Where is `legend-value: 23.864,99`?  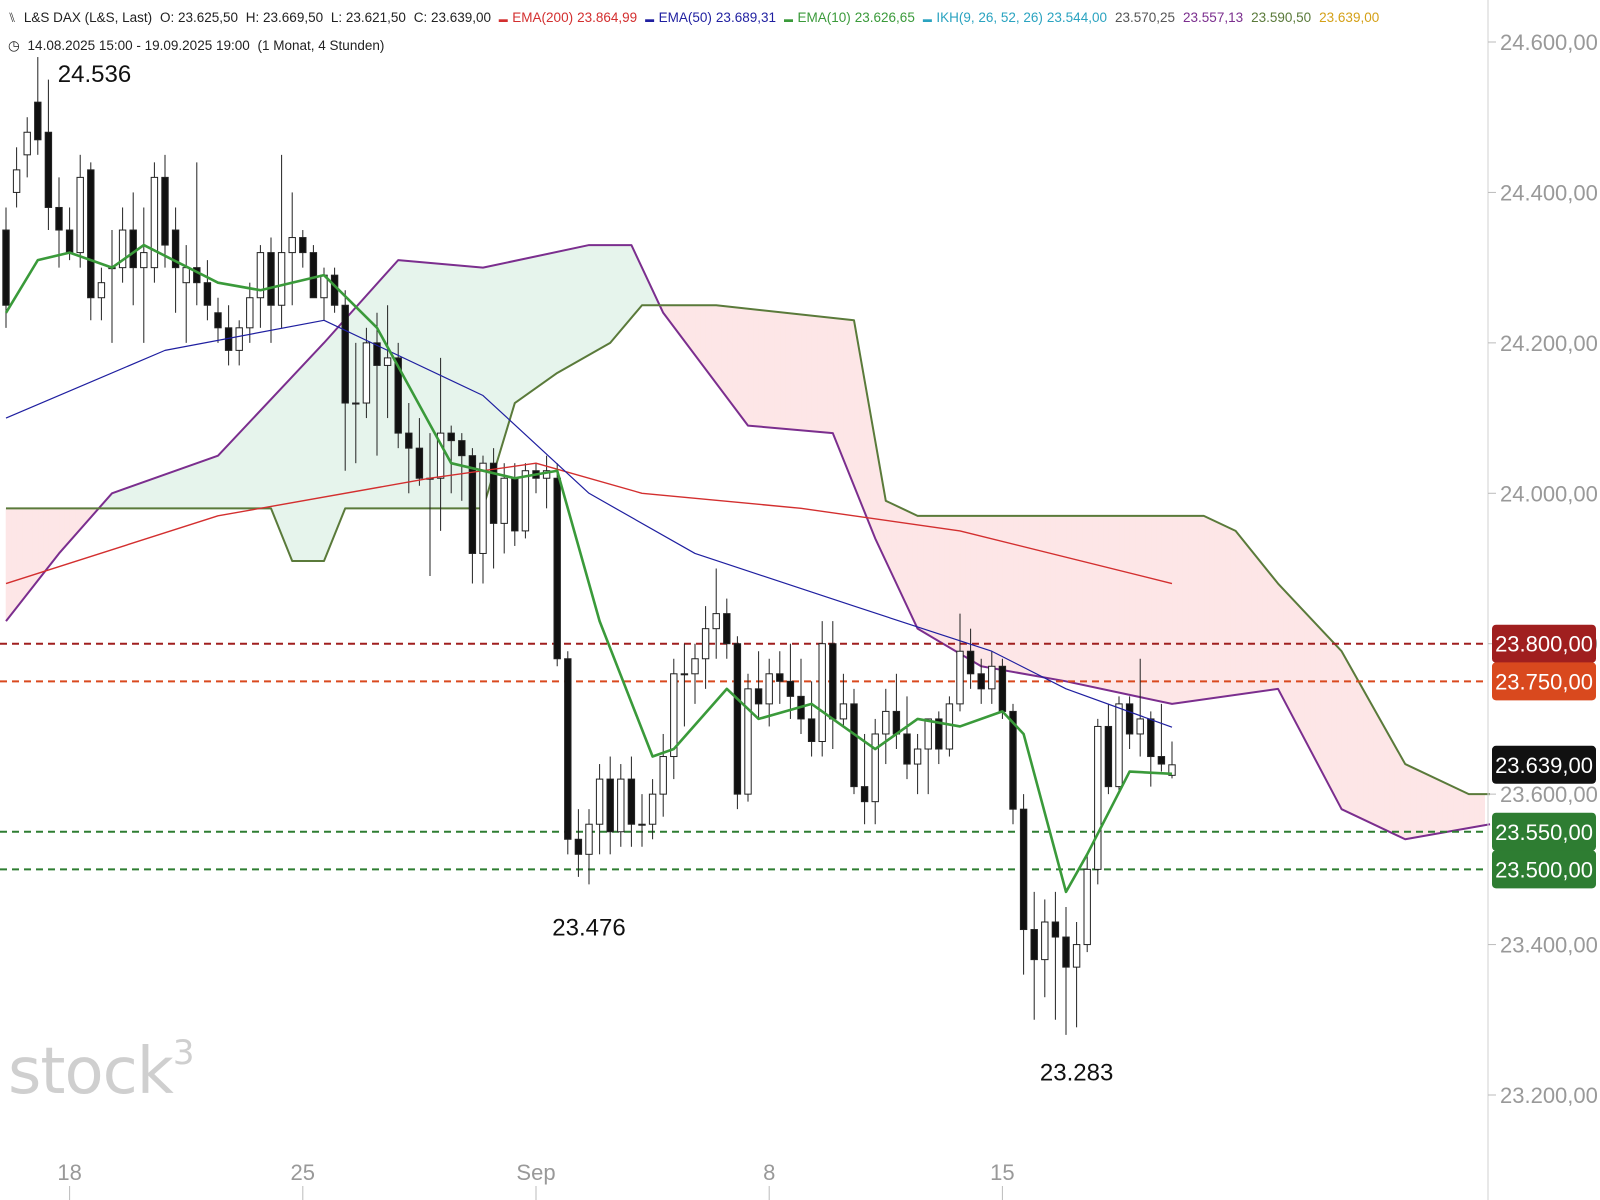 legend-value: 23.864,99 is located at coordinates (607, 17).